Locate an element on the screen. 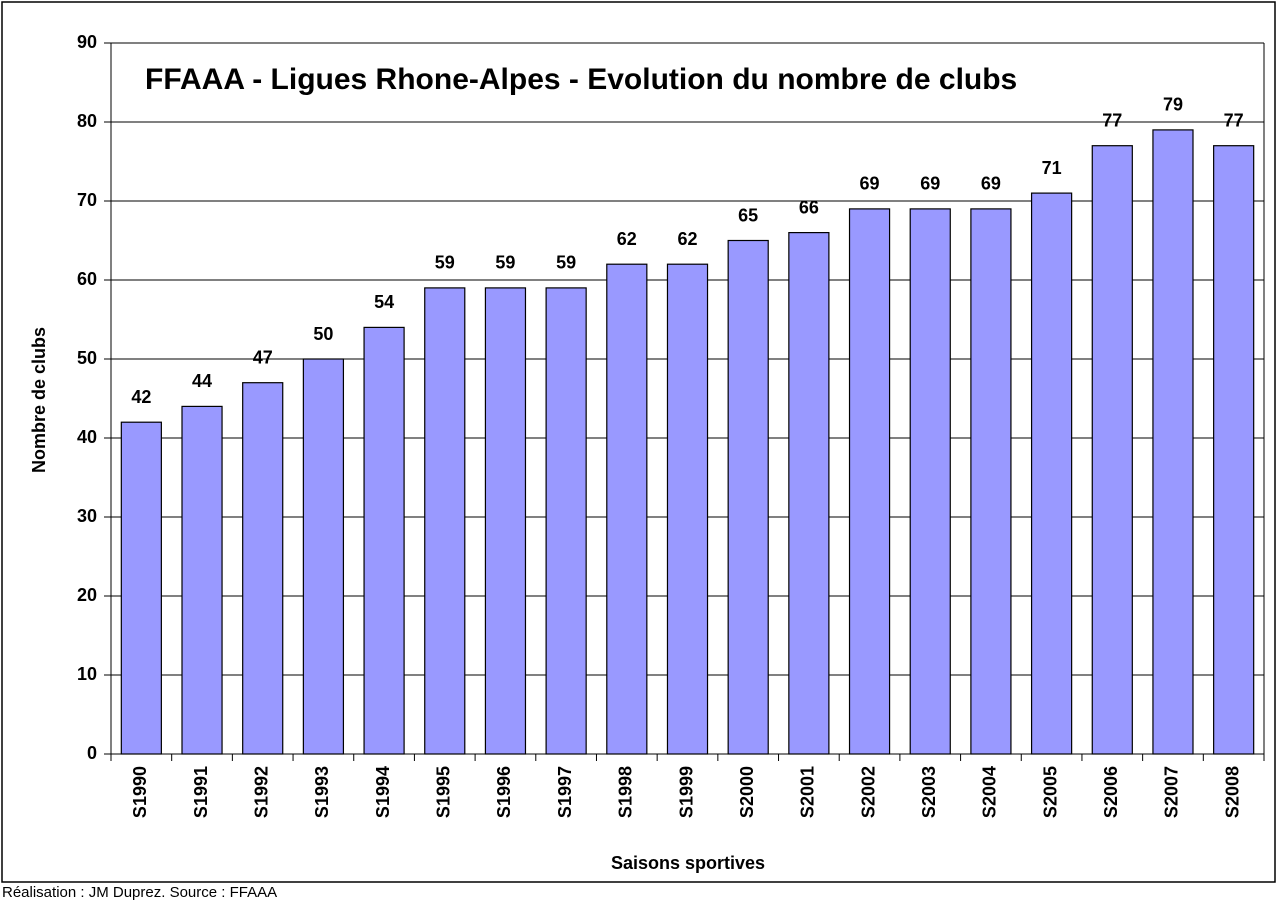 The height and width of the screenshot is (901, 1278). y-tick-label: 70 is located at coordinates (87, 200).